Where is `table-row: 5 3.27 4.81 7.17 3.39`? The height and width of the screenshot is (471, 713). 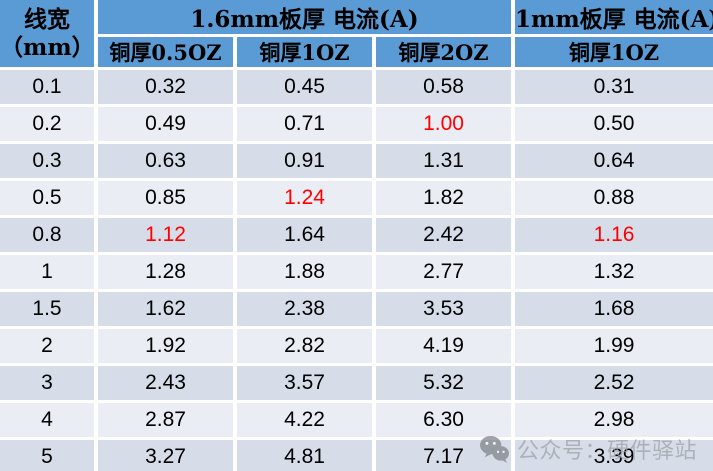
table-row: 5 3.27 4.81 7.17 3.39 is located at coordinates (356, 454).